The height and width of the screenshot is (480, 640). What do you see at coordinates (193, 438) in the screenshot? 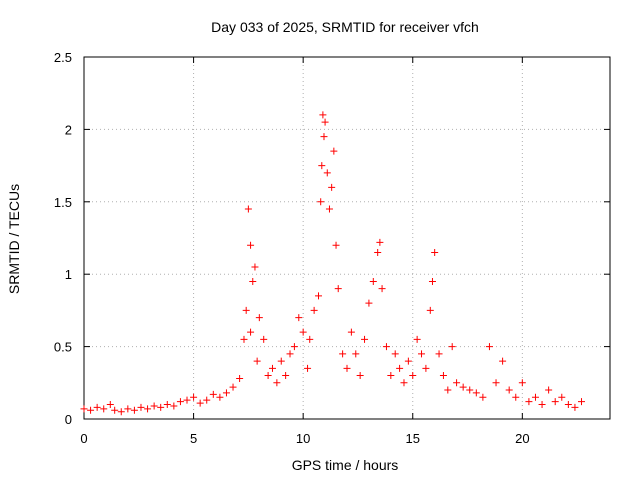
I see `x-tick-label: 5` at bounding box center [193, 438].